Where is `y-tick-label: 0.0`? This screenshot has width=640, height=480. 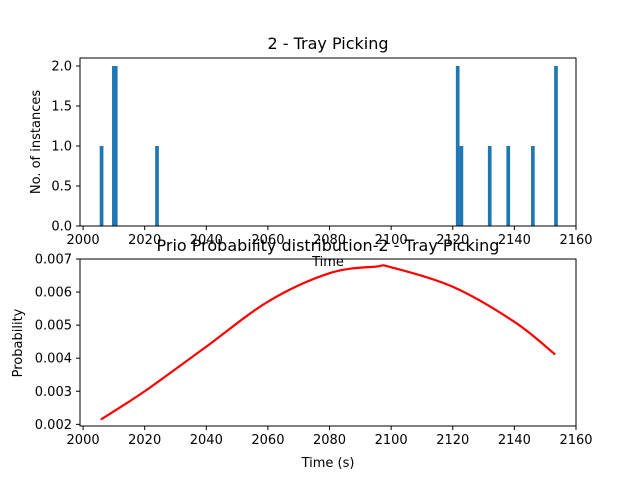
y-tick-label: 0.0 is located at coordinates (61, 227).